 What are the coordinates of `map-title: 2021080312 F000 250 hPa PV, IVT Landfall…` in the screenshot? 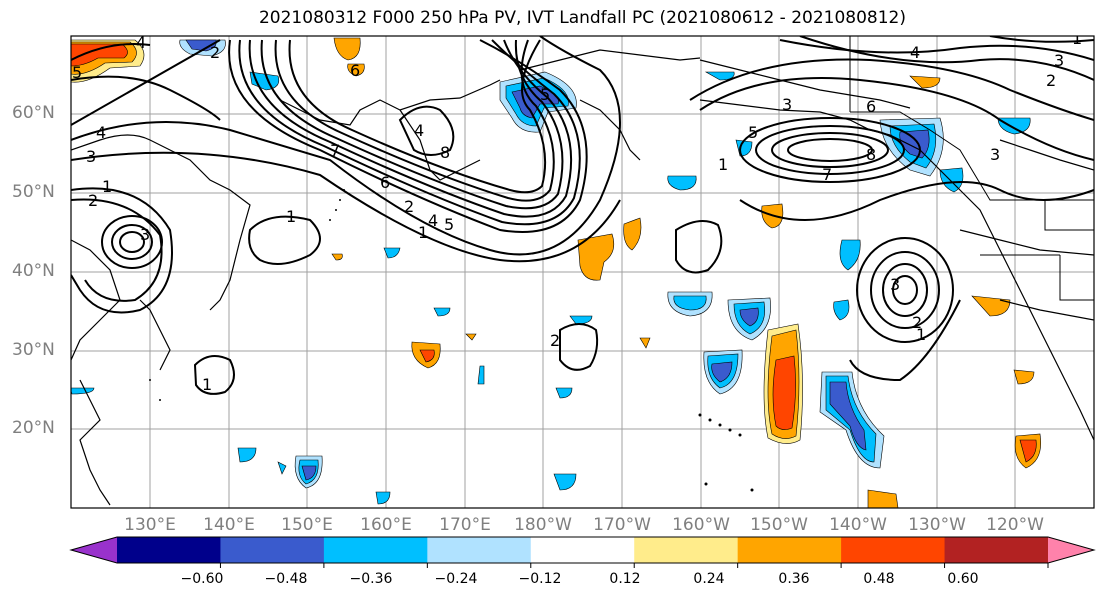 It's located at (582, 18).